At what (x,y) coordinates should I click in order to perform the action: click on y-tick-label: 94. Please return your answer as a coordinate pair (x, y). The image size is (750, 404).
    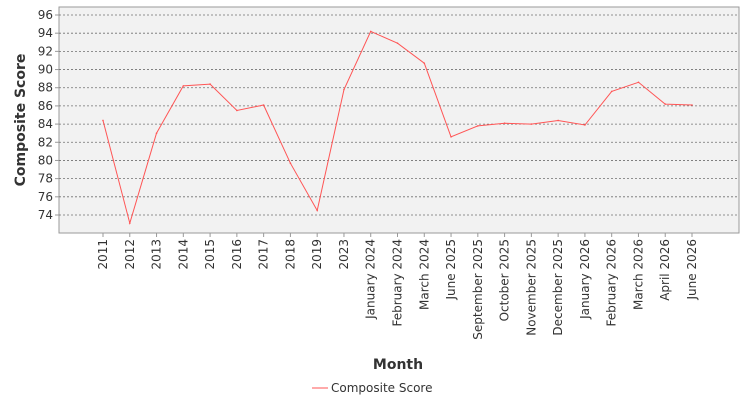
    Looking at the image, I should click on (45, 33).